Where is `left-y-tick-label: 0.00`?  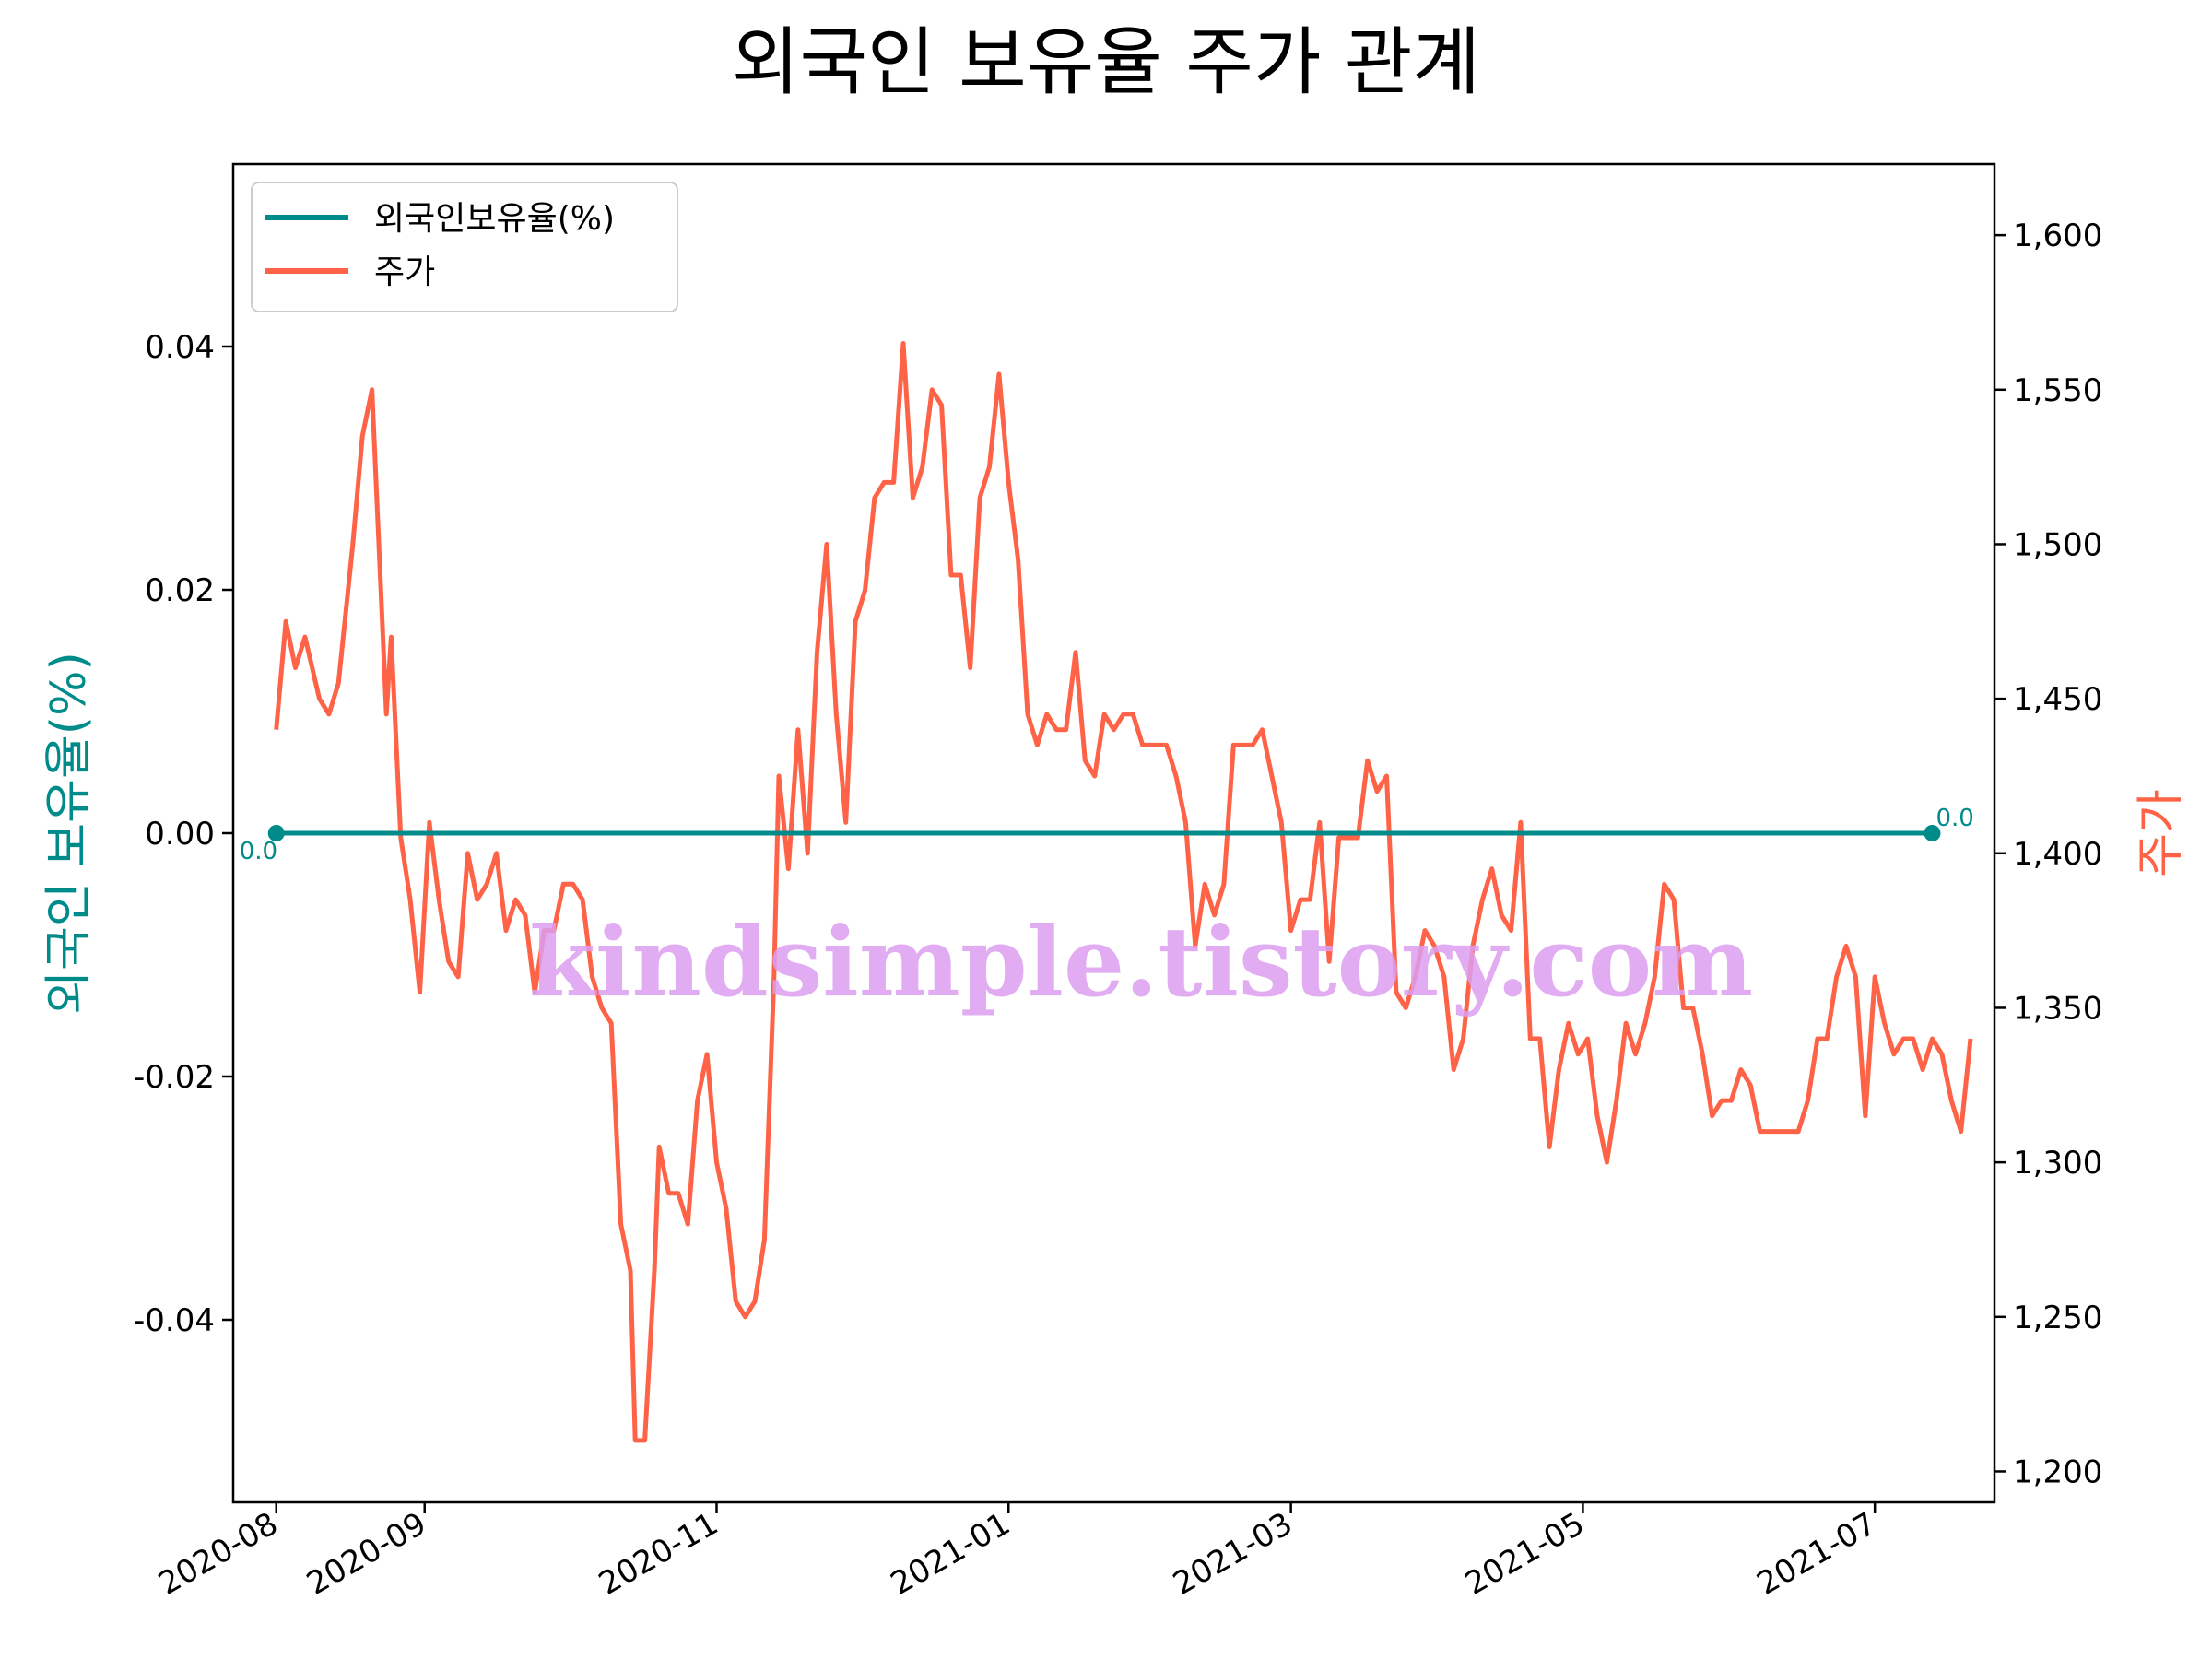 left-y-tick-label: 0.00 is located at coordinates (180, 834).